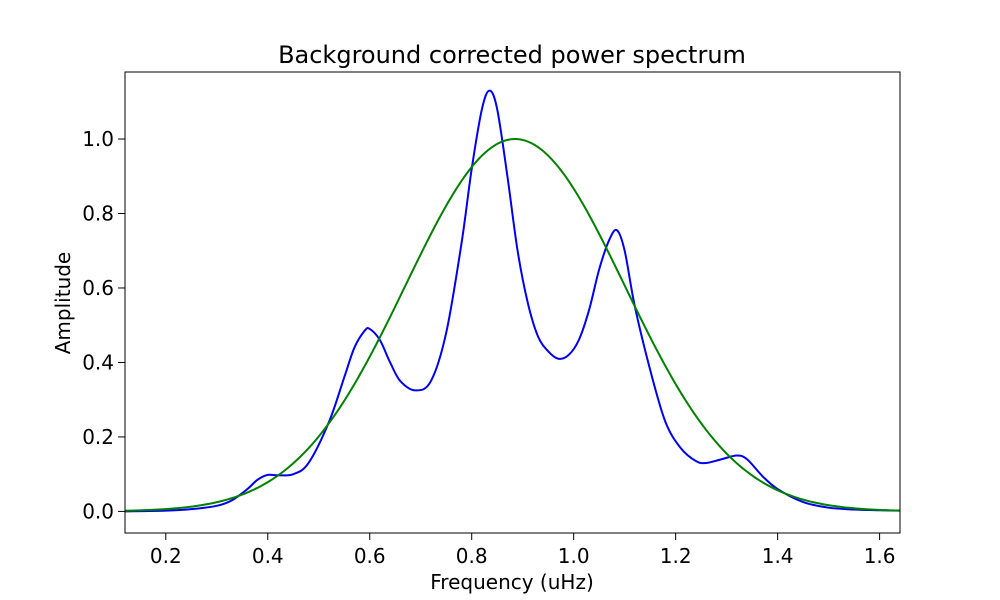  I want to click on y-axis: 0.0 0.2 0.4 0.6 0.8 1.0, so click(103, 325).